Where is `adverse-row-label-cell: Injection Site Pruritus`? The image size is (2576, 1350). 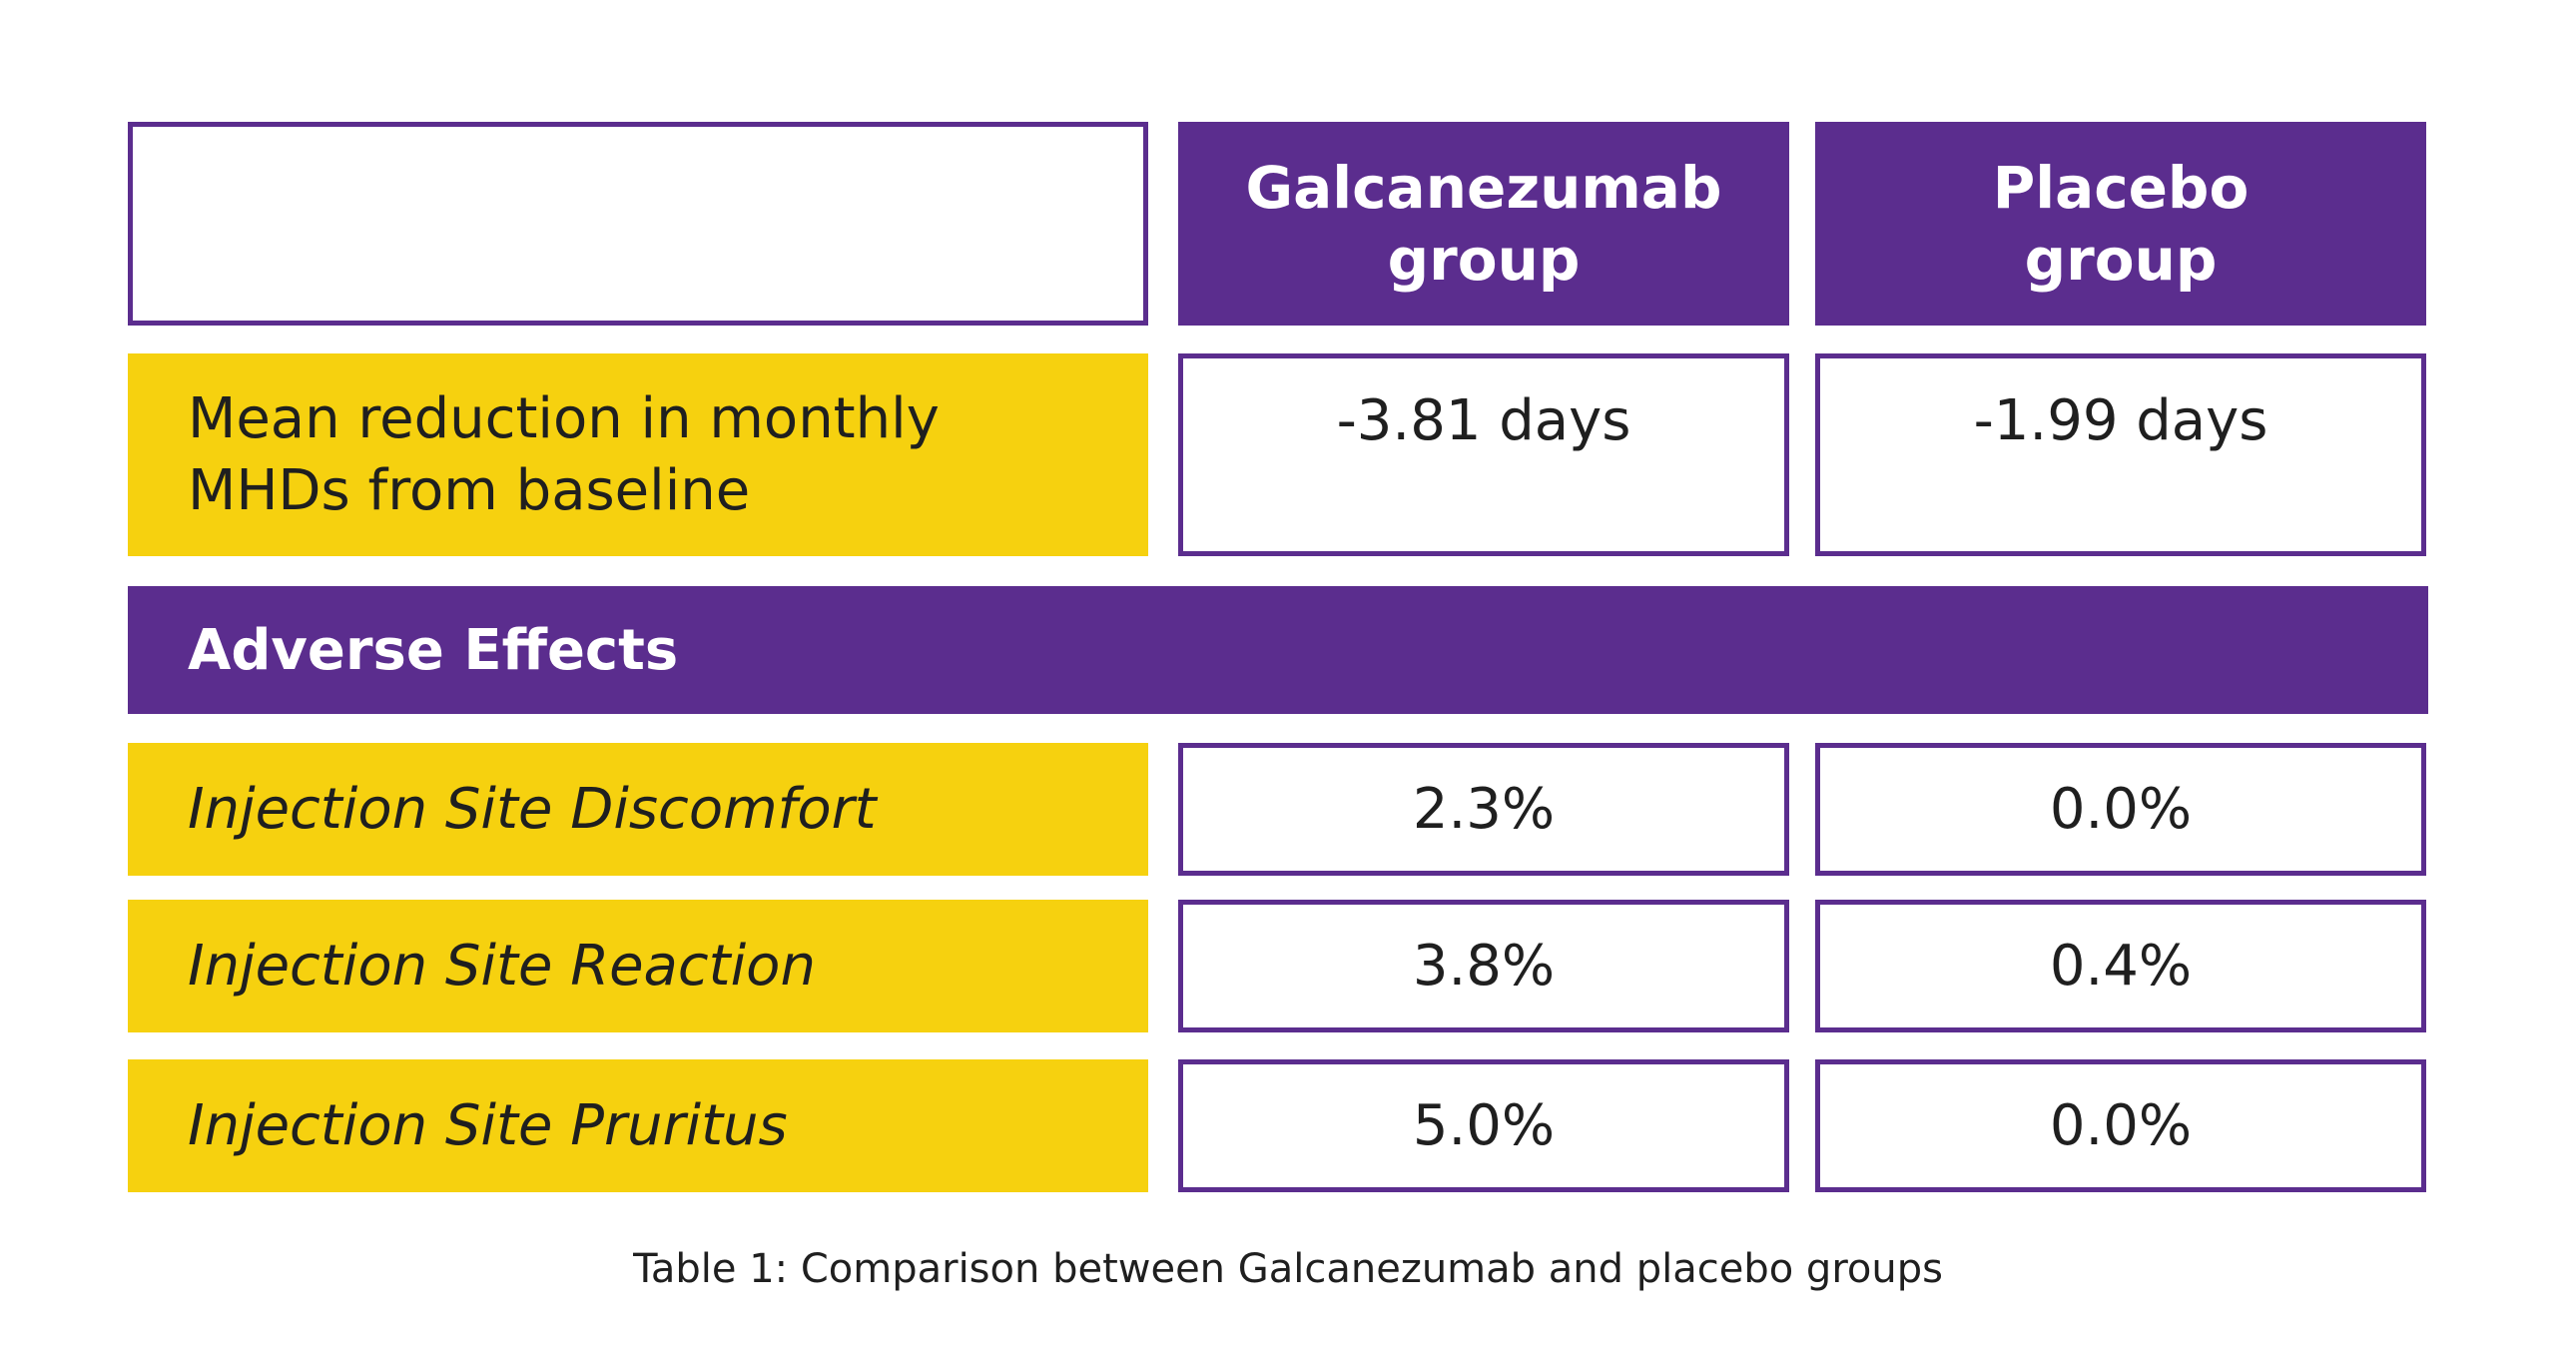
adverse-row-label-cell: Injection Site Pruritus is located at coordinates (638, 1125).